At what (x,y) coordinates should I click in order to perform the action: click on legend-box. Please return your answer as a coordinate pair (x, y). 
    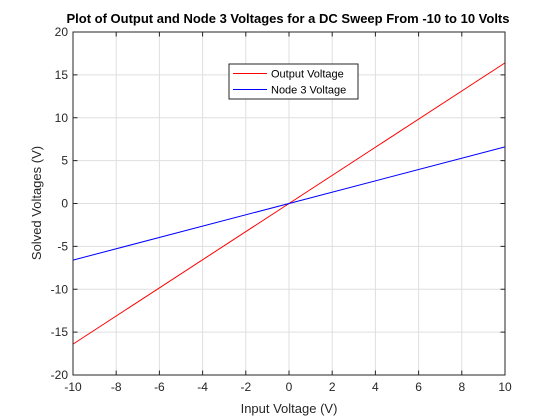
    Looking at the image, I should click on (293, 81).